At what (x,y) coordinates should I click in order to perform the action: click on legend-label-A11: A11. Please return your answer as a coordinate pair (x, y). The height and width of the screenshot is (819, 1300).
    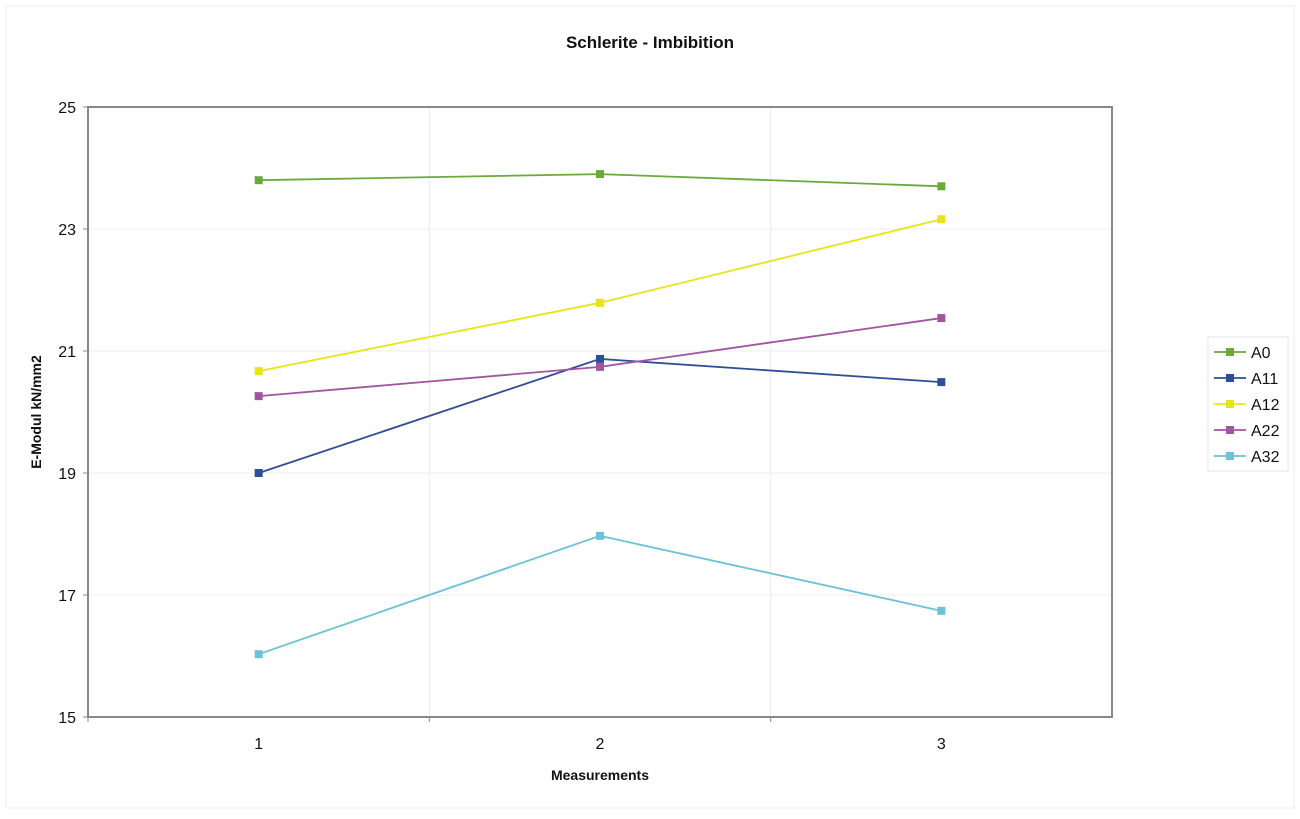
    Looking at the image, I should click on (1264, 379).